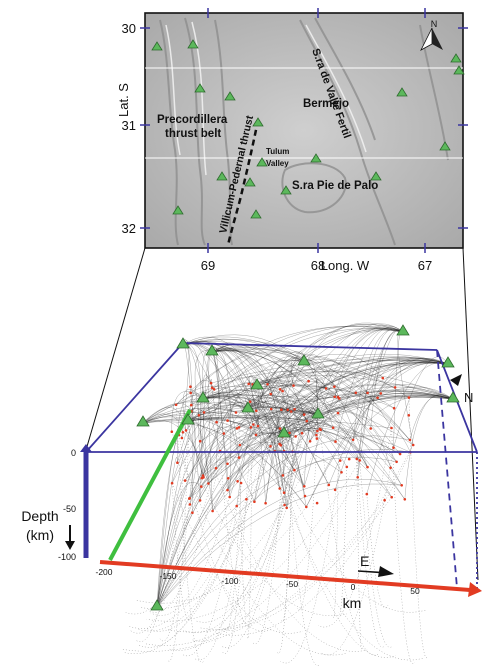 The image size is (485, 672). What do you see at coordinates (425, 265) in the screenshot?
I see `lon-tick-67: 67` at bounding box center [425, 265].